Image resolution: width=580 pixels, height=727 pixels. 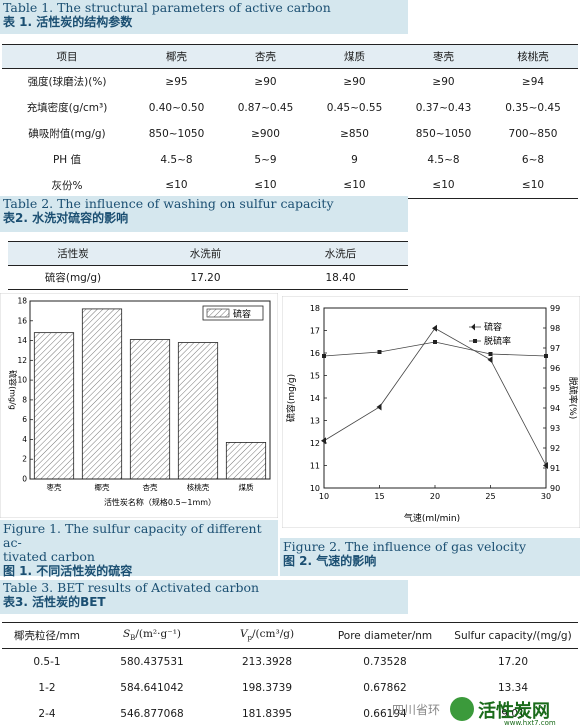 I want to click on table1-cell: 强度(球磨法)(%), so click(x=67, y=82).